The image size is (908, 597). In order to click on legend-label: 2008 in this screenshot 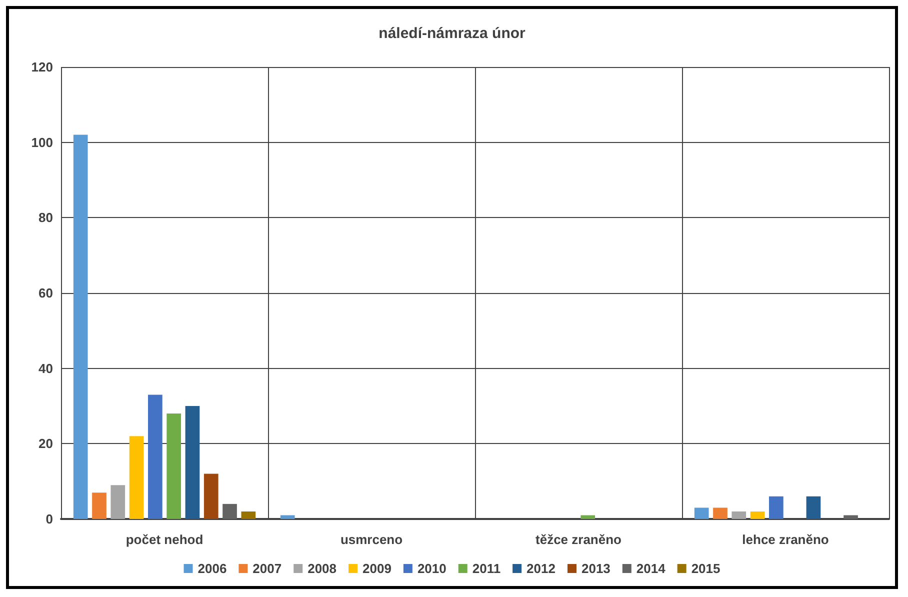, I will do `click(322, 568)`.